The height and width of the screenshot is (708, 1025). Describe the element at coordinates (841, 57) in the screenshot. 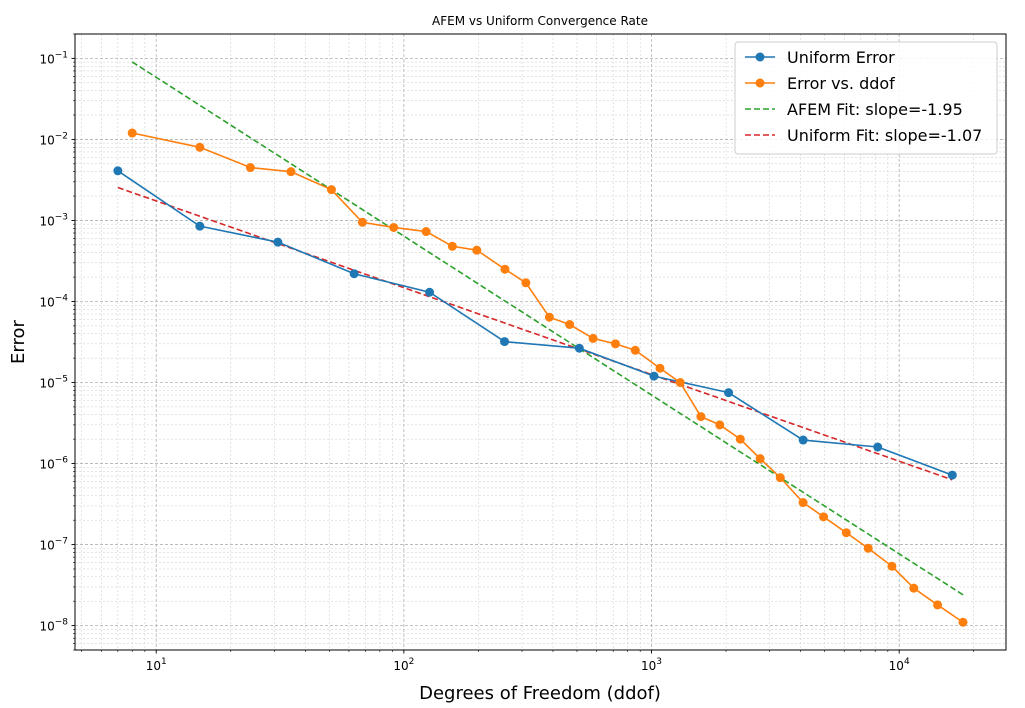

I see `legend-entry: Uniform Error` at that location.